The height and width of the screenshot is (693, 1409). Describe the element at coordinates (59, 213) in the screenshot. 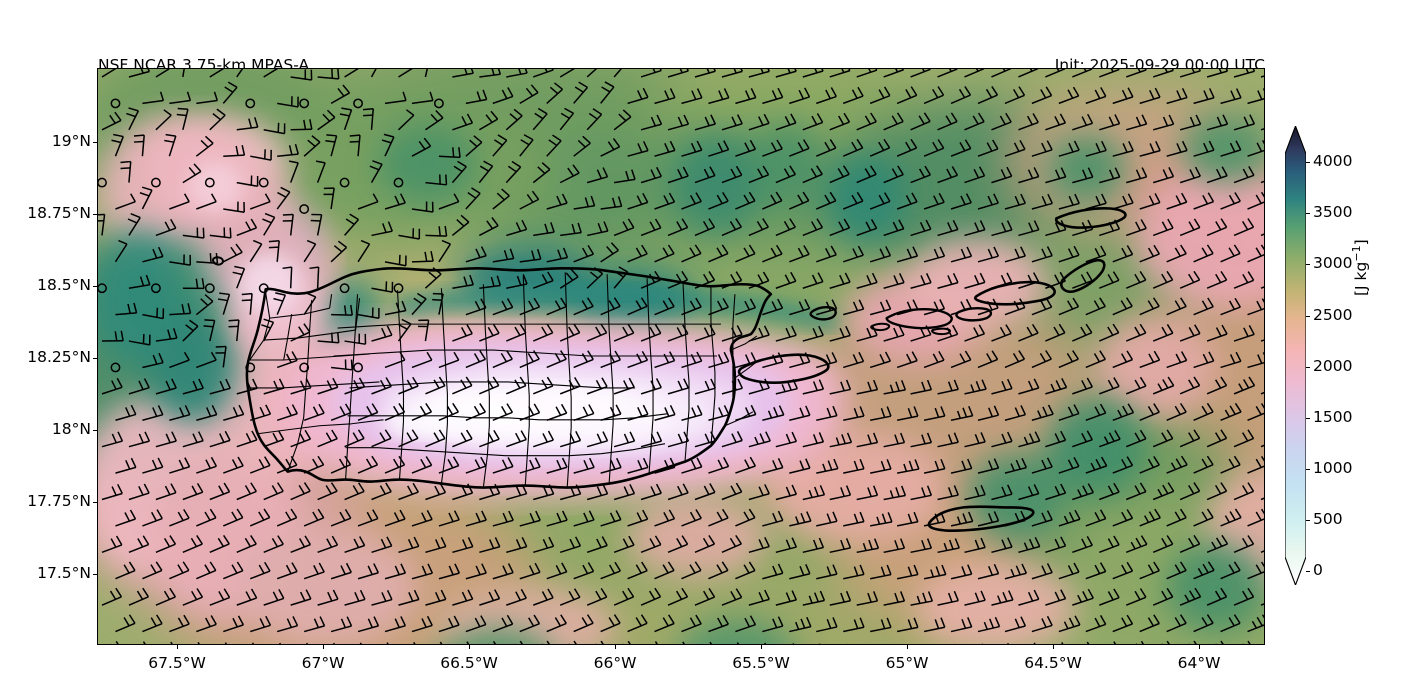

I see `ytick-label-1875N: 18.75°N` at that location.